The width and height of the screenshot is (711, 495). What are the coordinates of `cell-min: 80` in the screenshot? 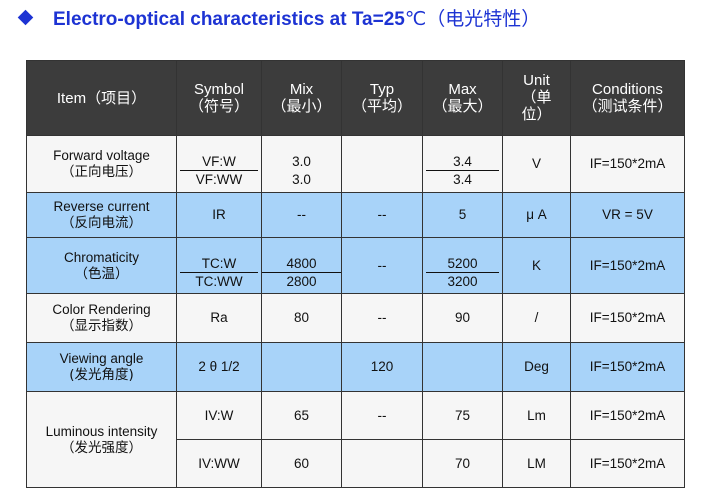 It's located at (301, 318).